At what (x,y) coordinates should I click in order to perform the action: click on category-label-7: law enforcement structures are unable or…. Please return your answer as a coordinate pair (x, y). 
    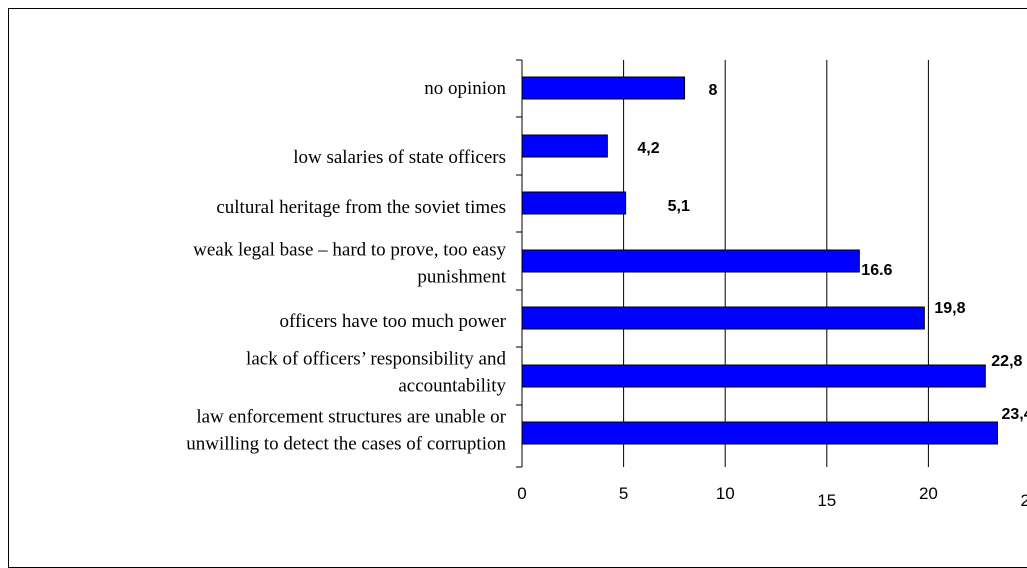
    Looking at the image, I should click on (346, 431).